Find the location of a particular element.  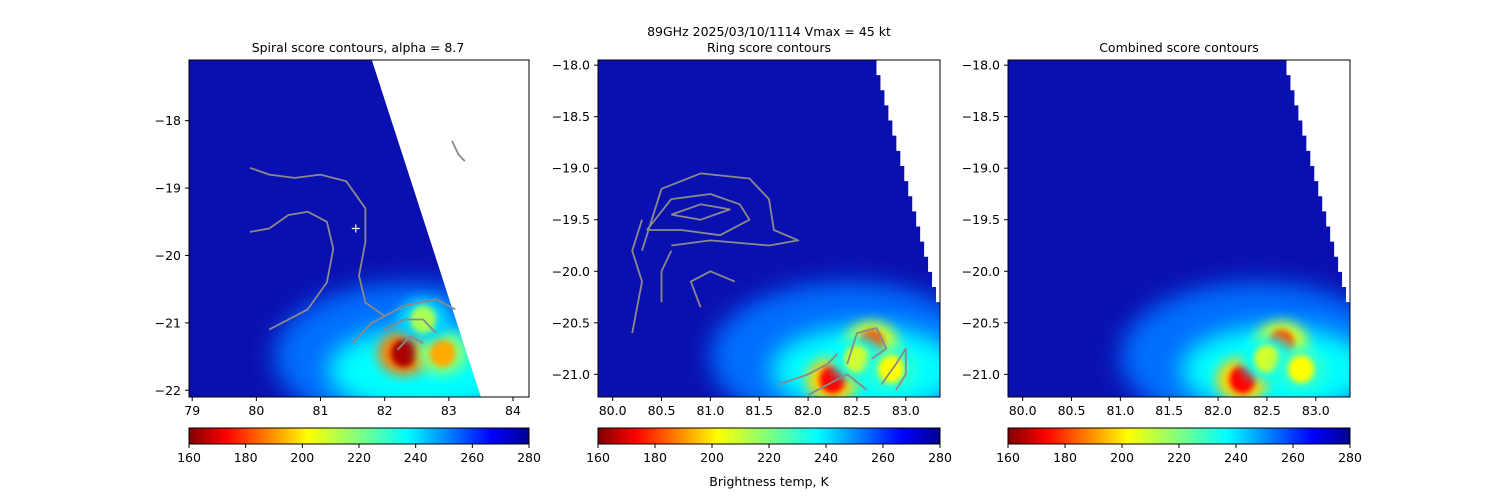

x-tick-label: 83 is located at coordinates (449, 410).